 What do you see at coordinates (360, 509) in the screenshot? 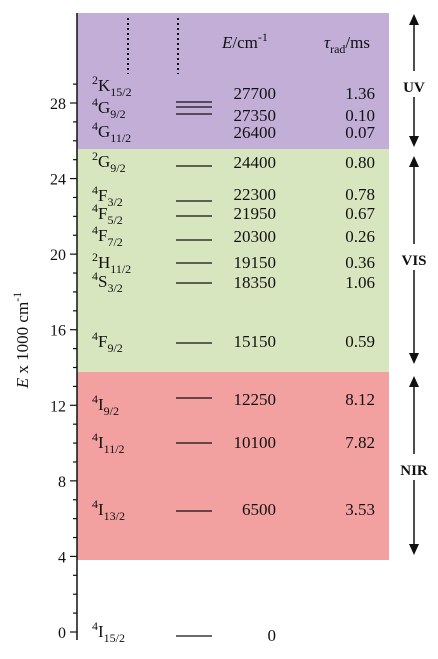
I see `level-lifetime: 3.53` at bounding box center [360, 509].